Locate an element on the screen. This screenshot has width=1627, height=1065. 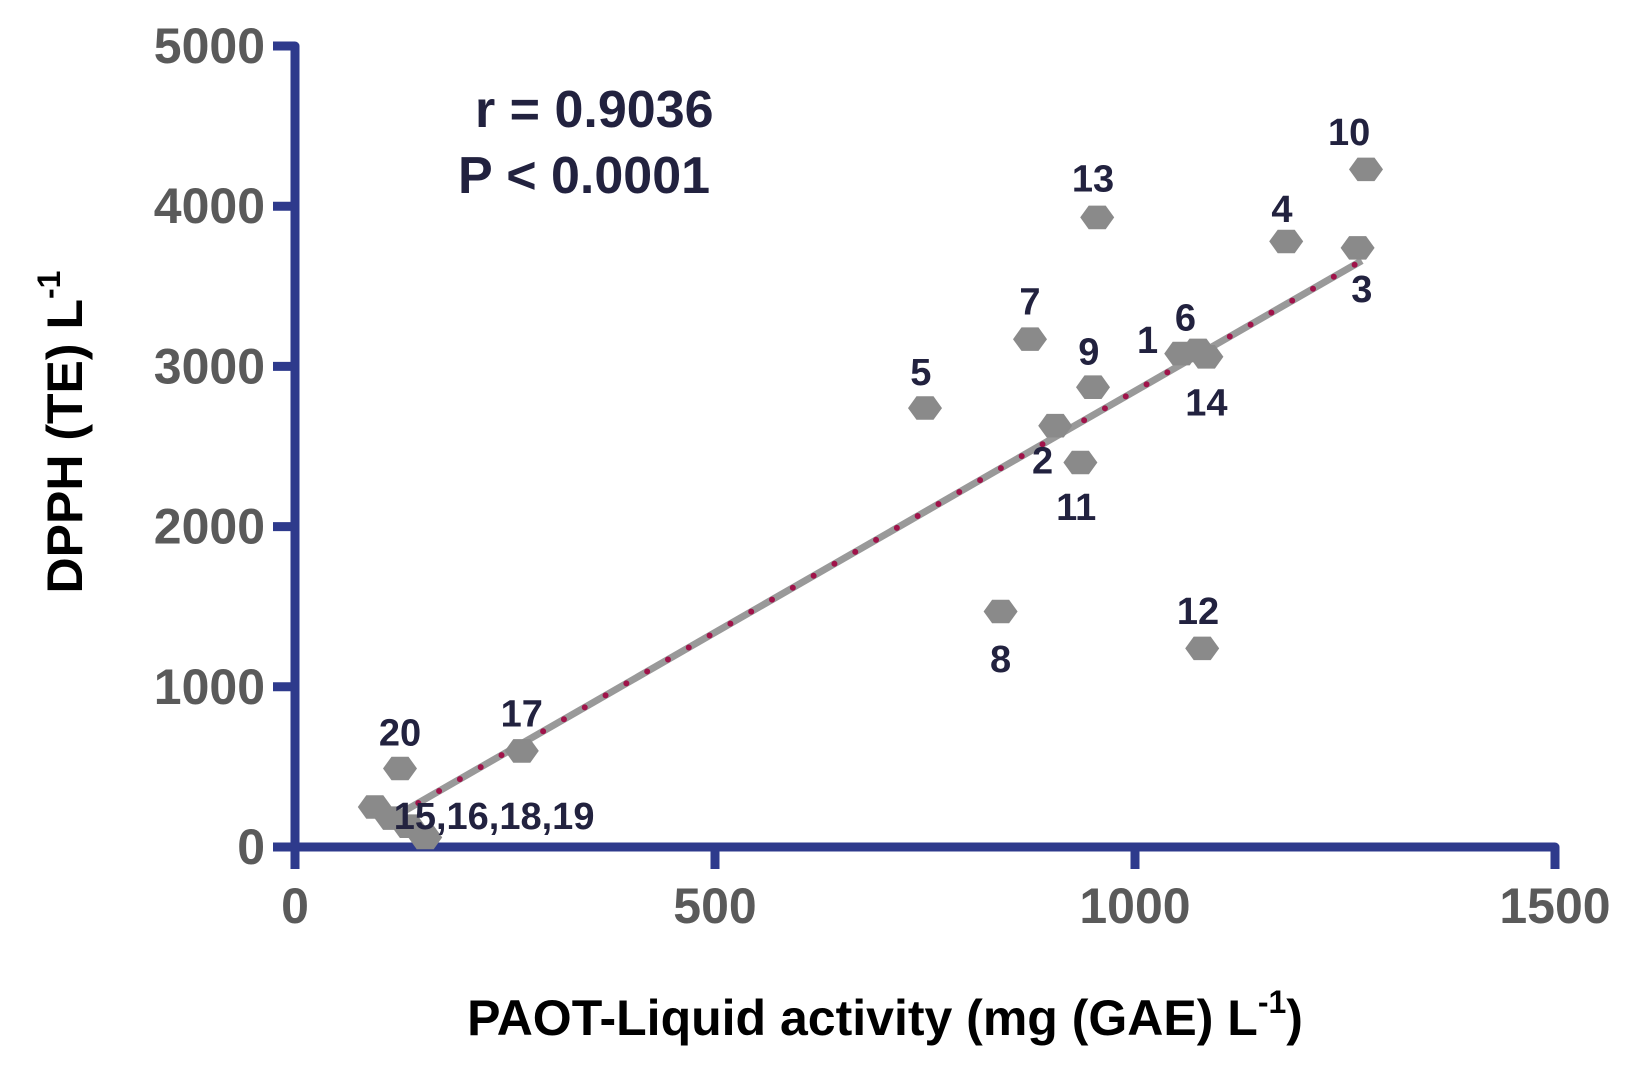
y-tick-label: 2000 is located at coordinates (209, 527).